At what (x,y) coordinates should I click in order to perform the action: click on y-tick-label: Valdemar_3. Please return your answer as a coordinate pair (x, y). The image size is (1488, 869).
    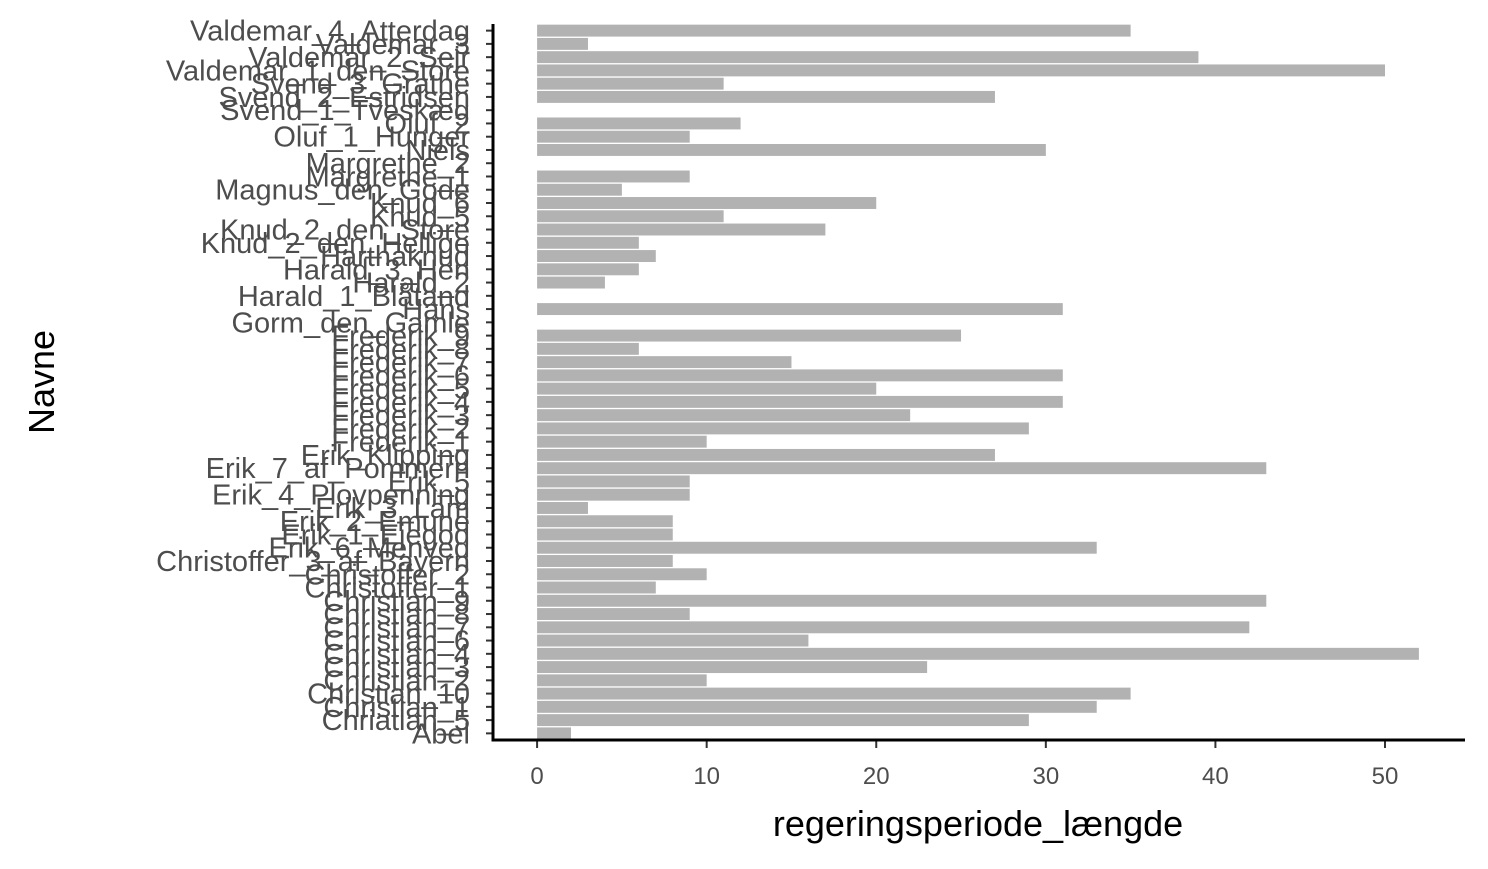
    Looking at the image, I should click on (393, 45).